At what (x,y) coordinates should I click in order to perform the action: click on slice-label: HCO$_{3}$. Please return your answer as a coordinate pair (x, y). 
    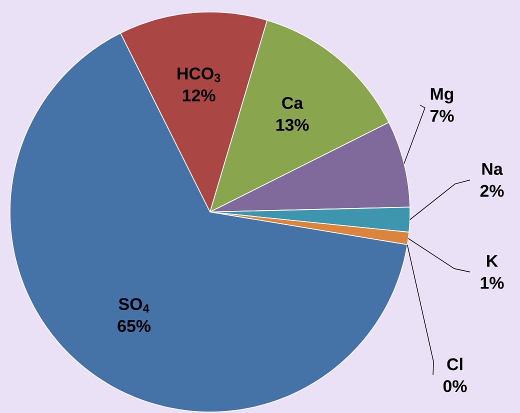
    Looking at the image, I should click on (199, 75).